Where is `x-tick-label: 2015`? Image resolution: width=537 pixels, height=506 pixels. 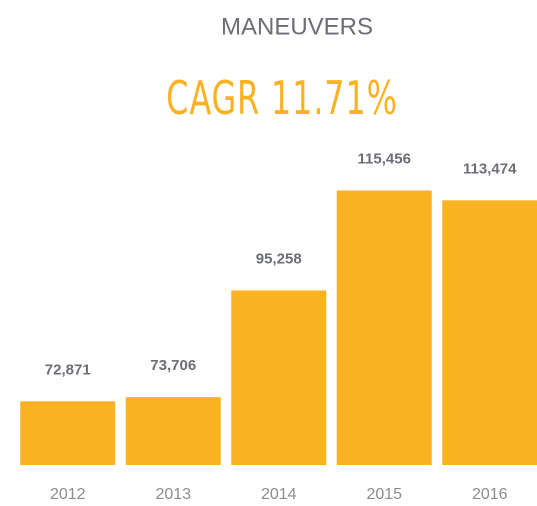
x-tick-label: 2015 is located at coordinates (384, 494).